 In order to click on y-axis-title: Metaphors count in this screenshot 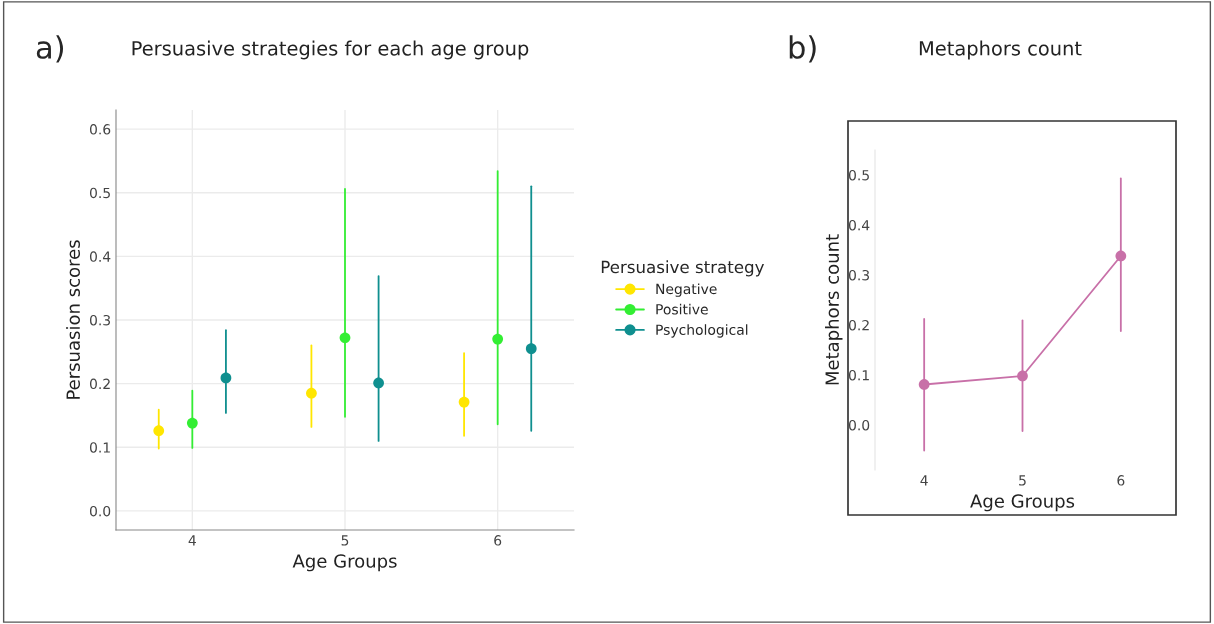, I will do `click(834, 309)`.